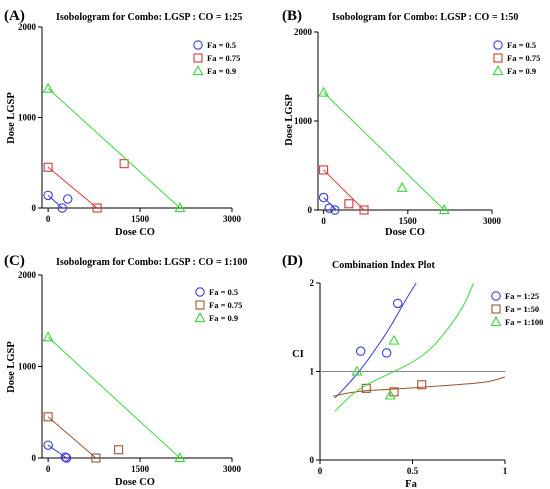 Image resolution: width=550 pixels, height=489 pixels. I want to click on panel-title: Combination Index Plot, so click(383, 265).